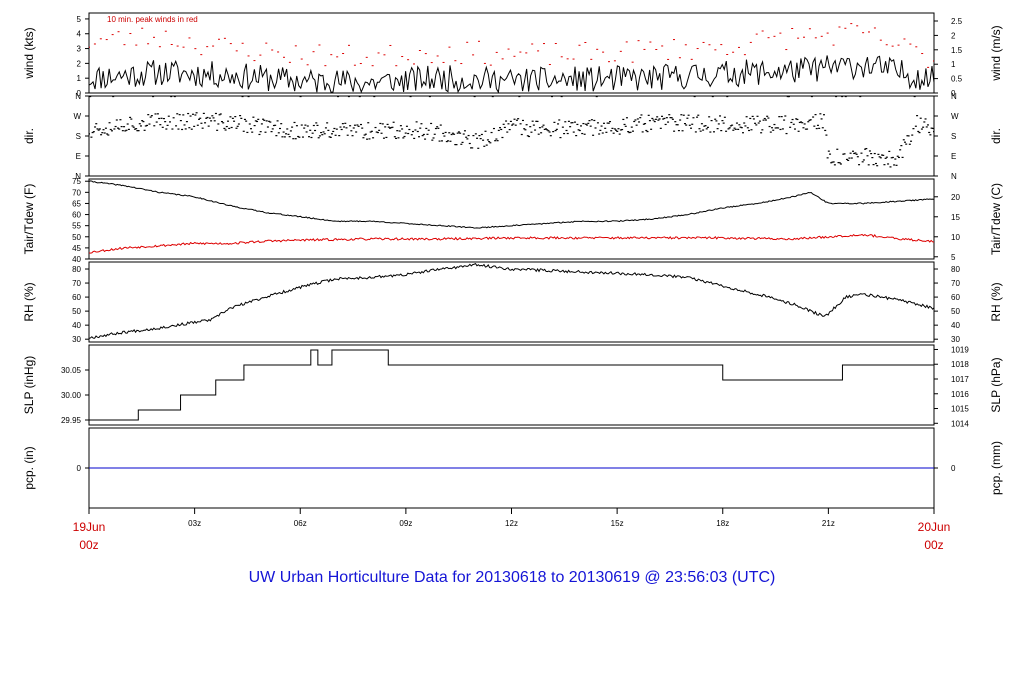 This screenshot has width=1024, height=700. Describe the element at coordinates (29, 53) in the screenshot. I see `ylabel-left: wind (kts)` at that location.